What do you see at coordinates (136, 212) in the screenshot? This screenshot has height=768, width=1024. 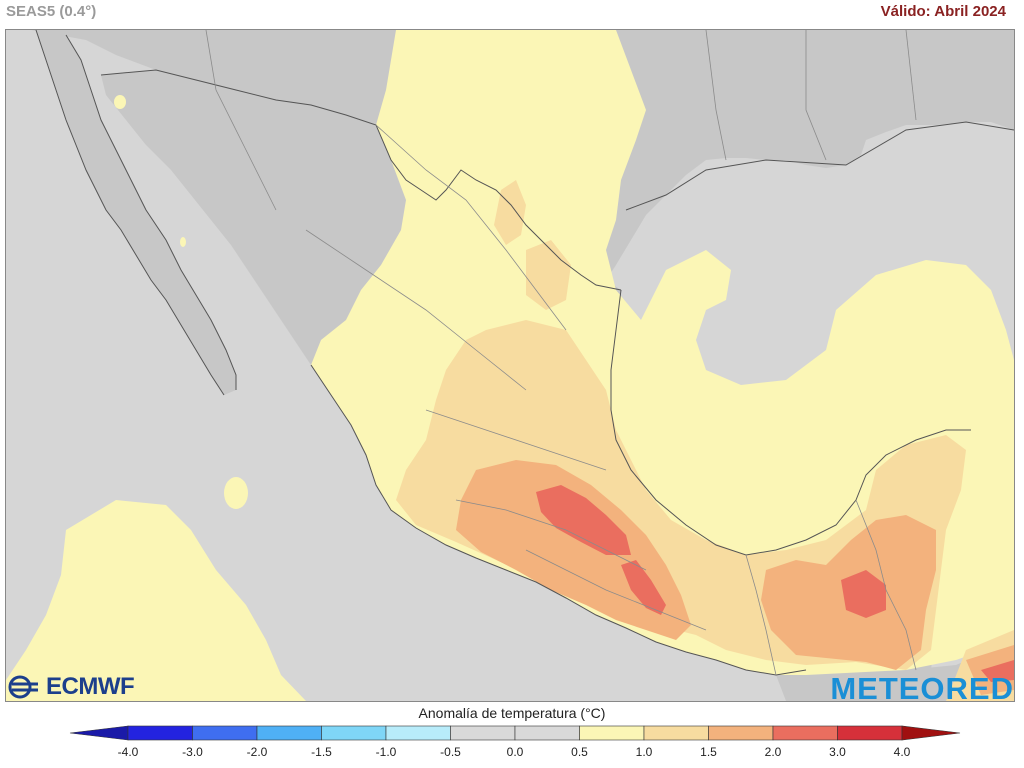 I see `baja-california-land` at bounding box center [136, 212].